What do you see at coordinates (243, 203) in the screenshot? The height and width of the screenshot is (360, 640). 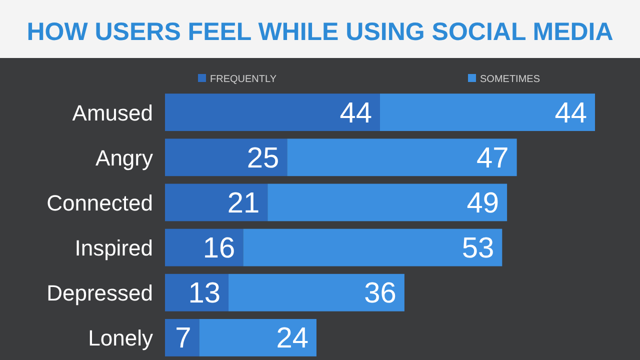 I see `data-label: 21` at bounding box center [243, 203].